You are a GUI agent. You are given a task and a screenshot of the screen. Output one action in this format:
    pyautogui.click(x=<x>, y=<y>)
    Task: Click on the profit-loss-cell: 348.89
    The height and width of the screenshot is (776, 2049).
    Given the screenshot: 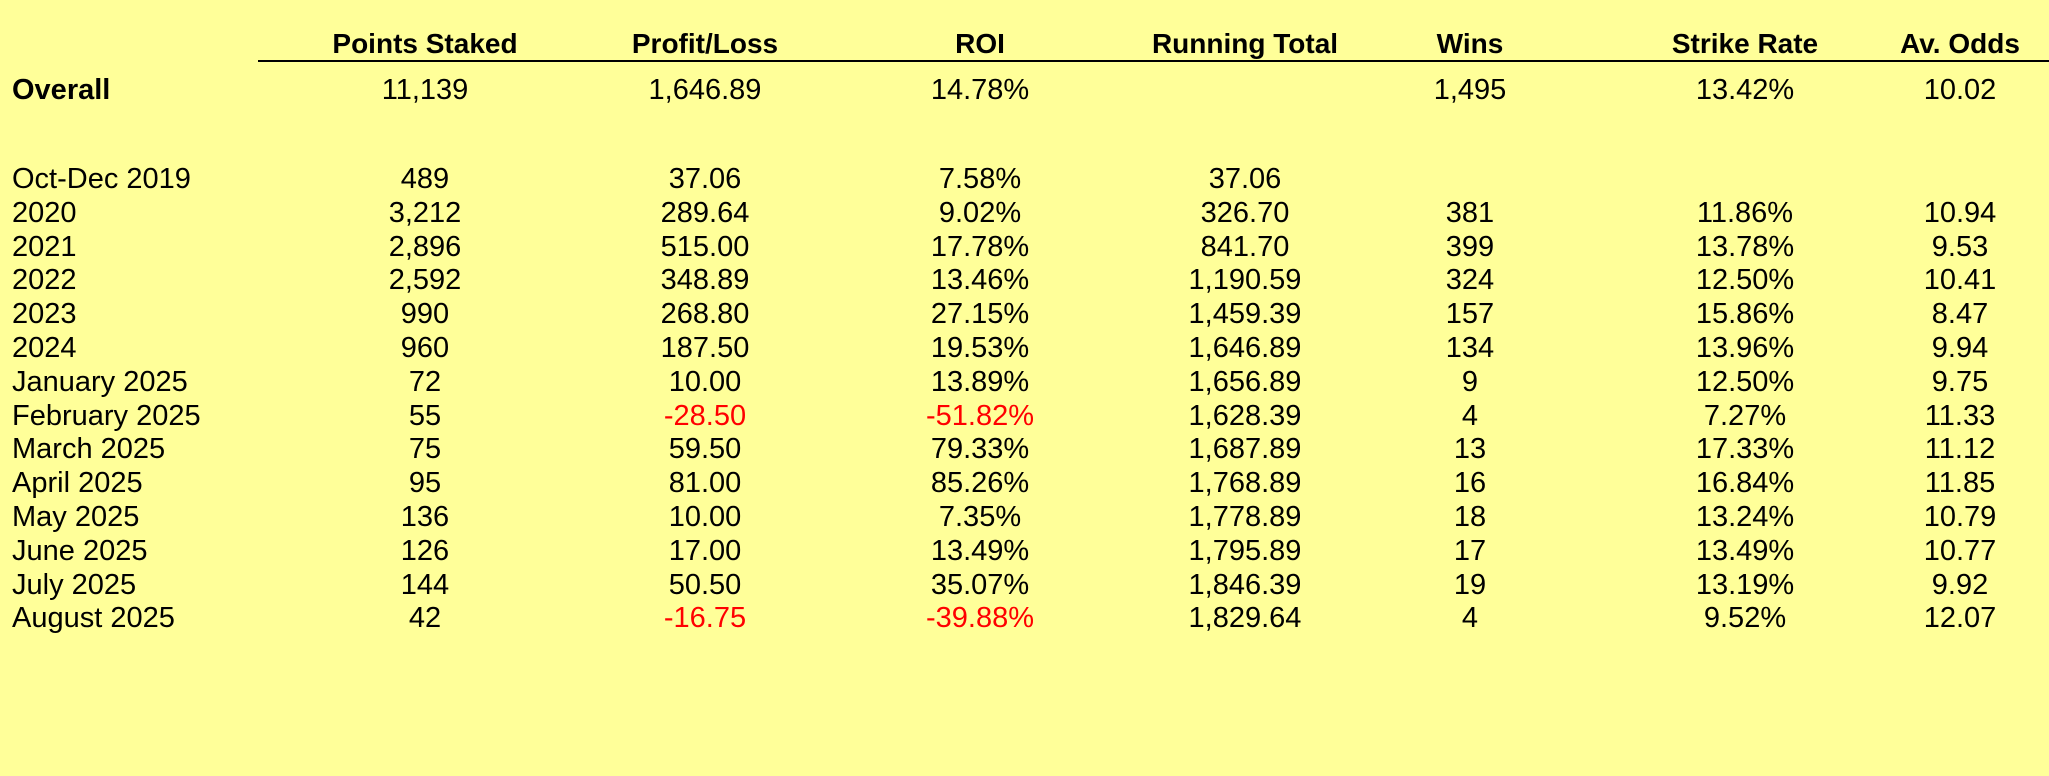 What is the action you would take?
    pyautogui.click(x=705, y=280)
    